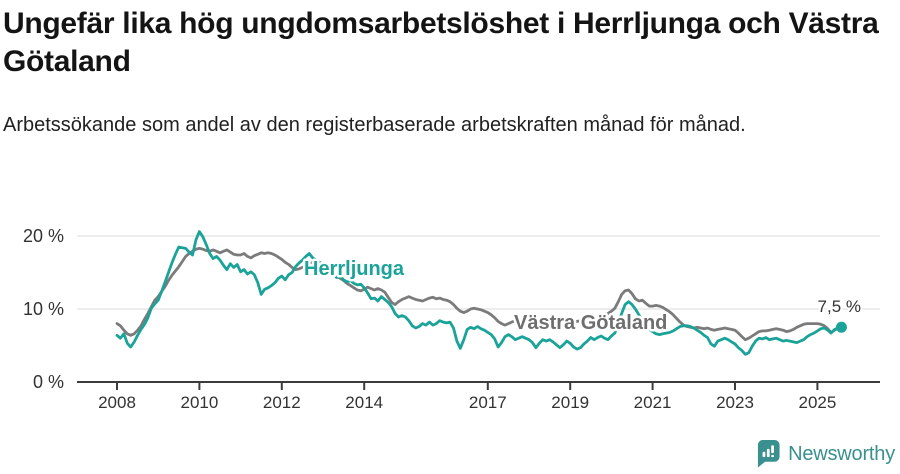 The height and width of the screenshot is (474, 900). What do you see at coordinates (199, 402) in the screenshot?
I see `x-axis-tick-label: 2010` at bounding box center [199, 402].